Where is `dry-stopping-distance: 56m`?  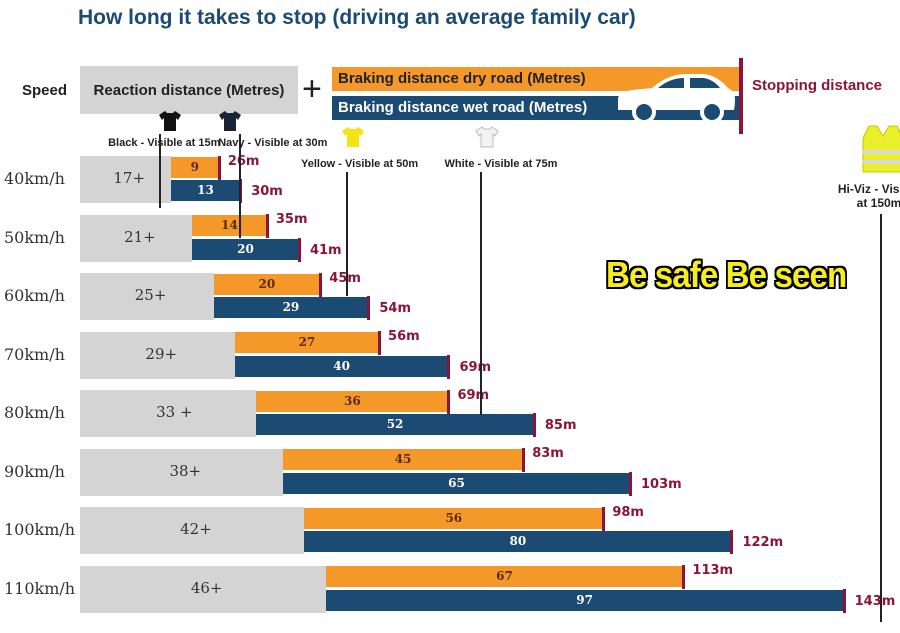 dry-stopping-distance: 56m is located at coordinates (404, 336).